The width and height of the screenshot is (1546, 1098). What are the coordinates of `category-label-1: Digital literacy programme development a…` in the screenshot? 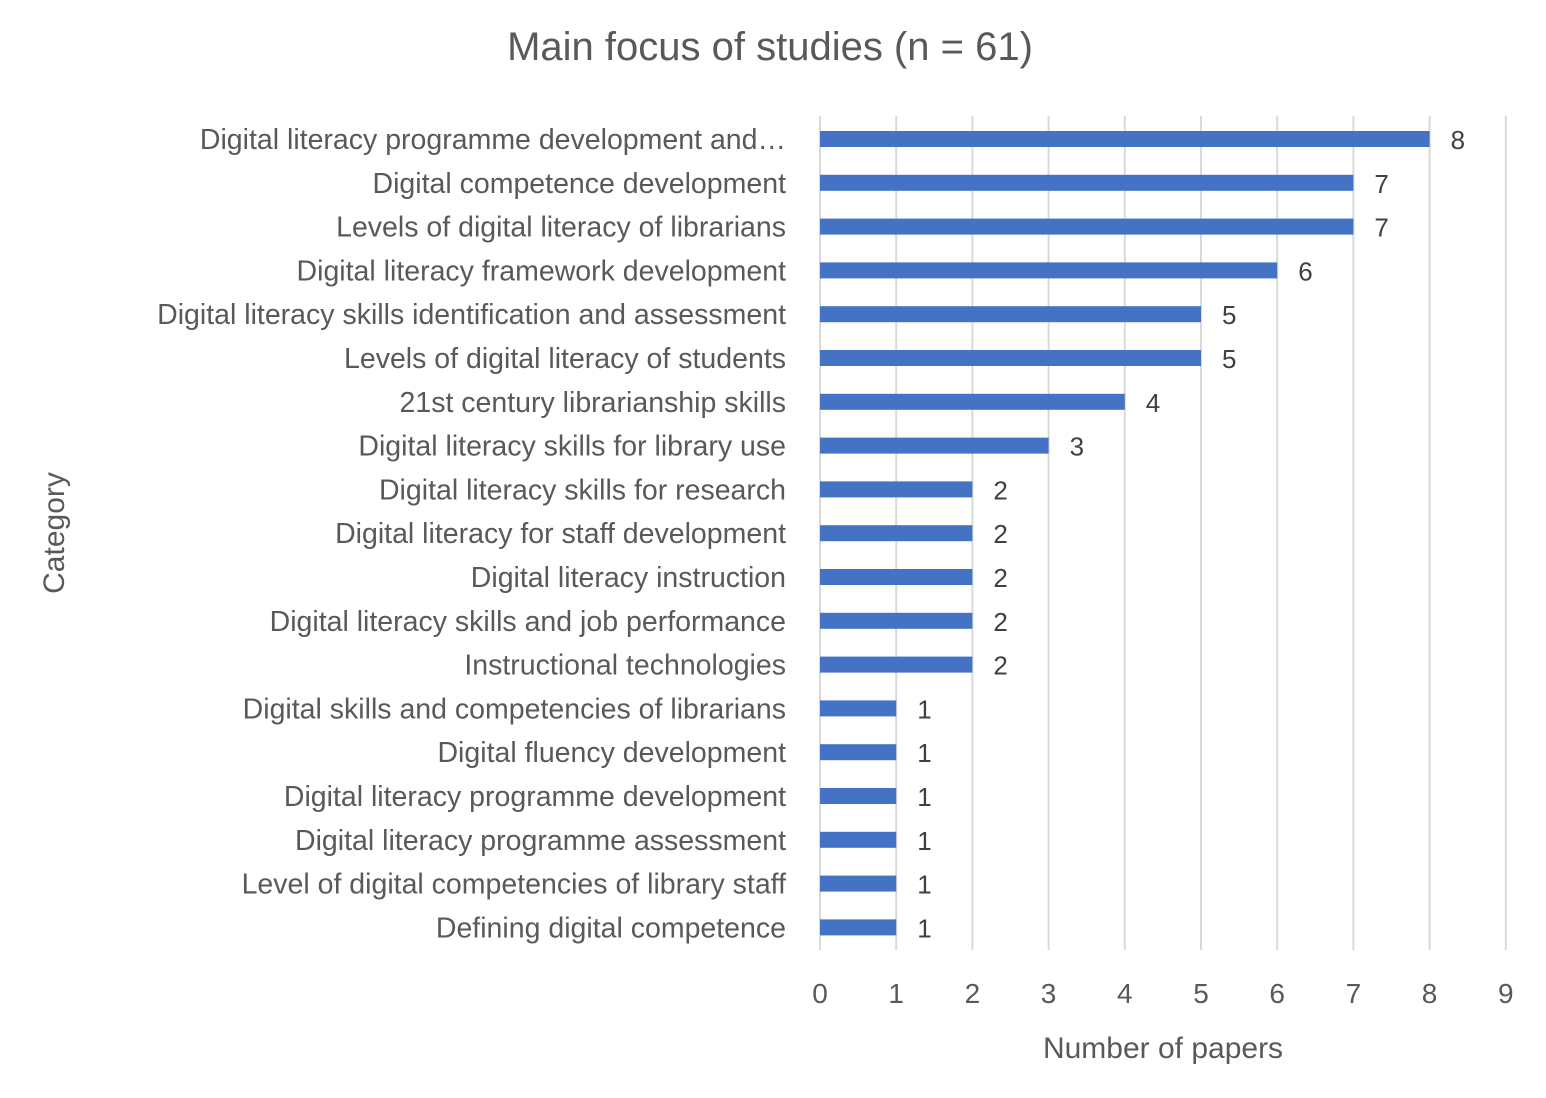 It's located at (493, 140).